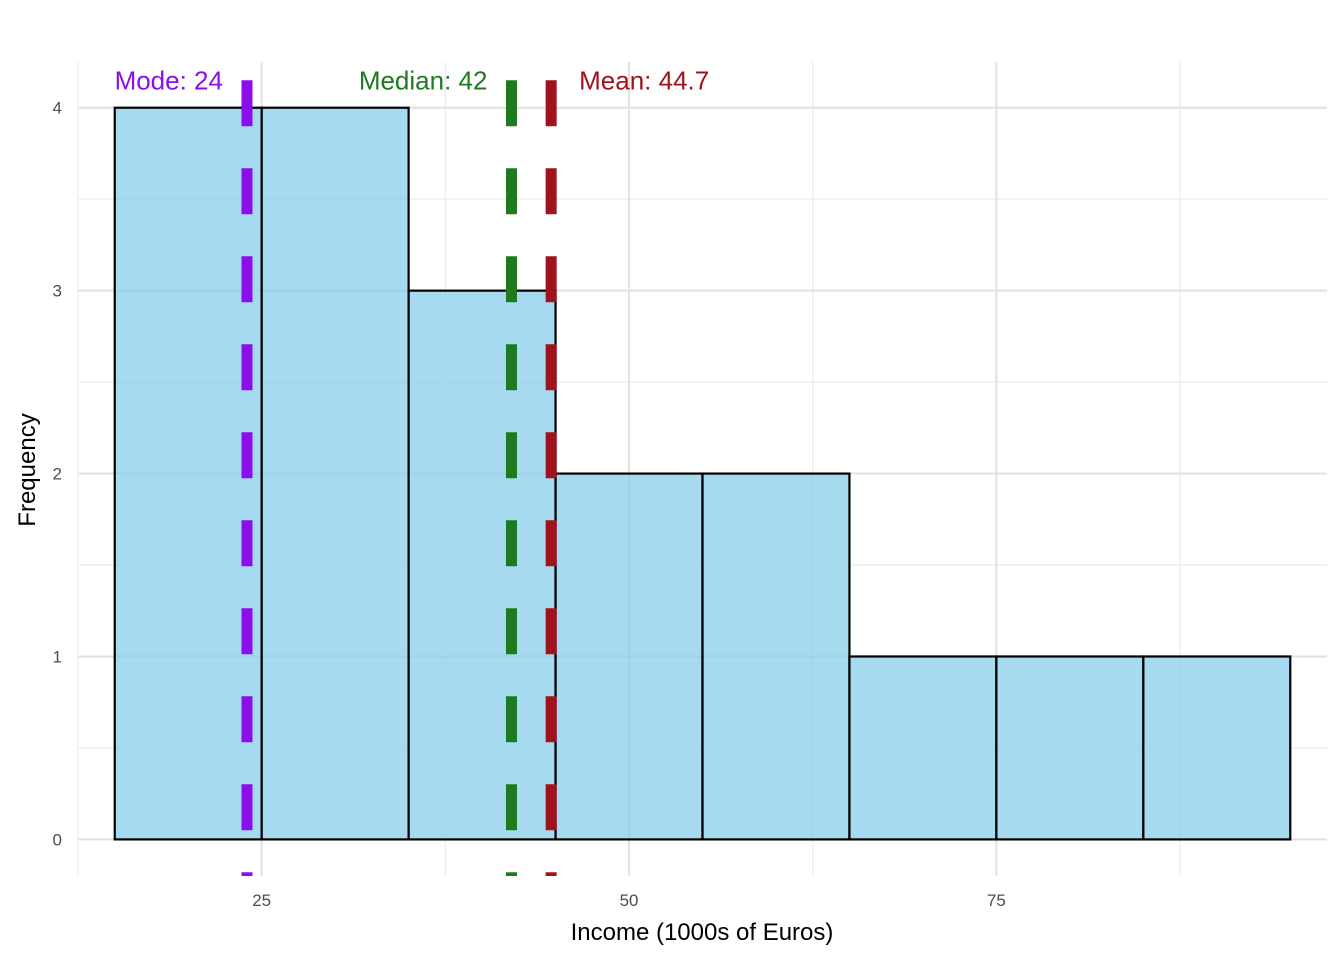  What do you see at coordinates (57, 474) in the screenshot?
I see `y-tick-label: 2` at bounding box center [57, 474].